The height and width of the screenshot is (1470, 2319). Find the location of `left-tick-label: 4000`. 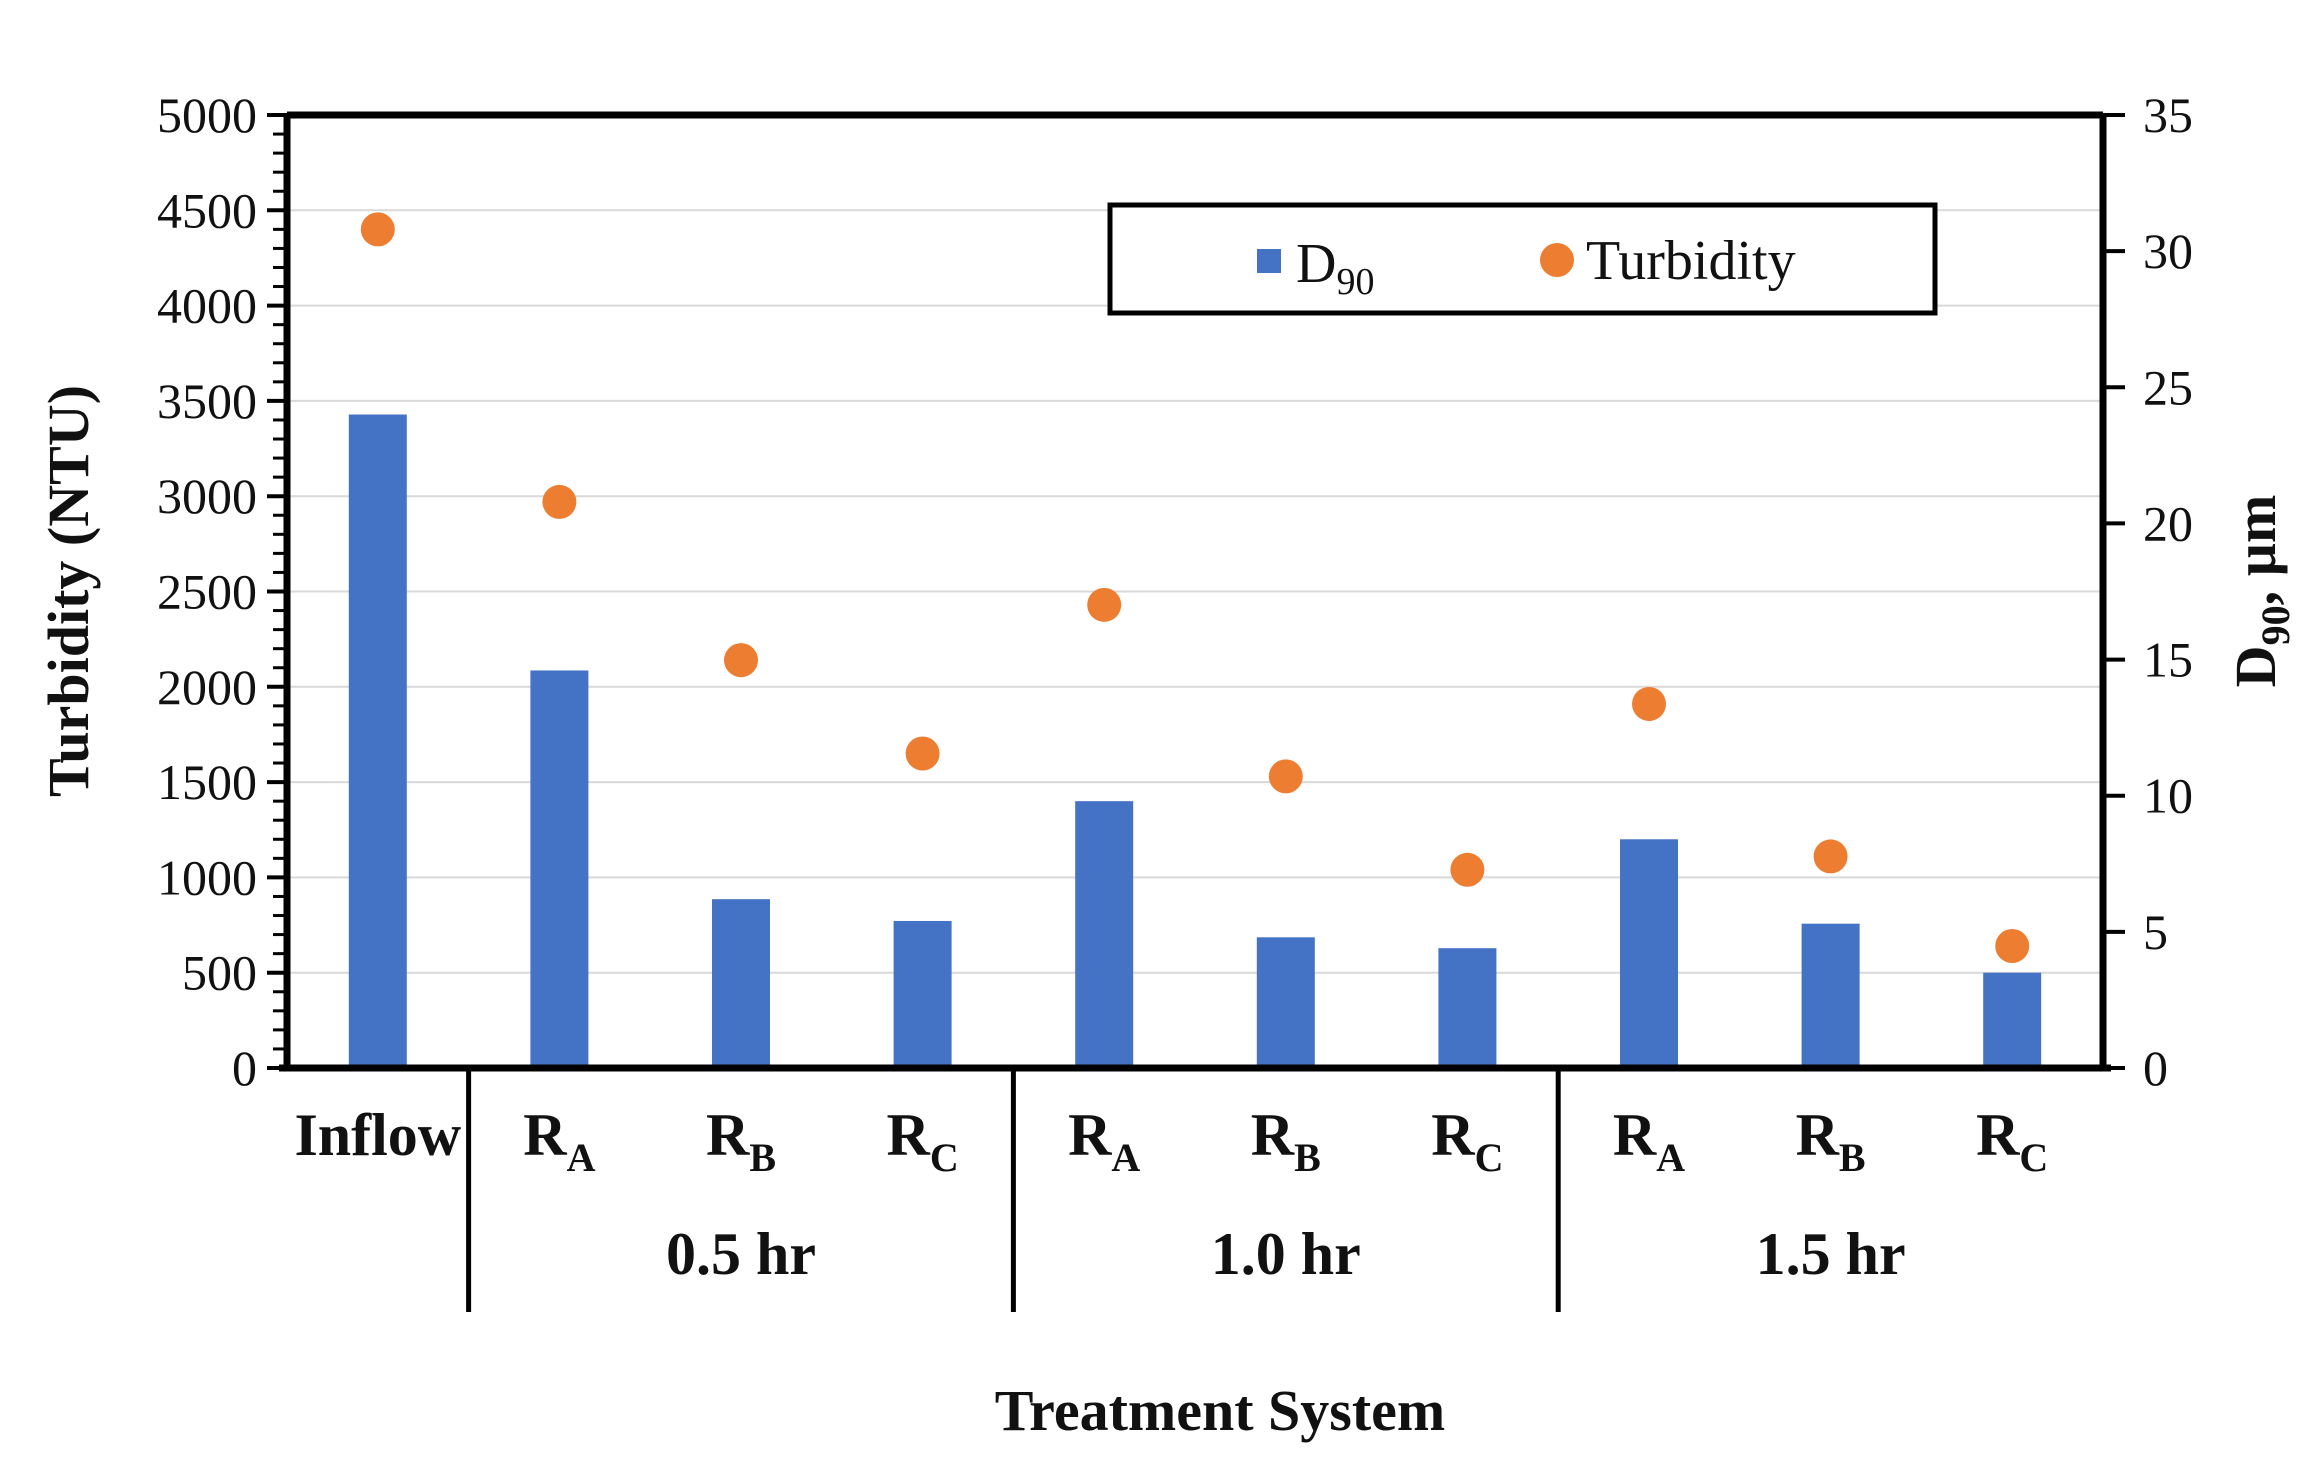

left-tick-label: 4000 is located at coordinates (207, 306).